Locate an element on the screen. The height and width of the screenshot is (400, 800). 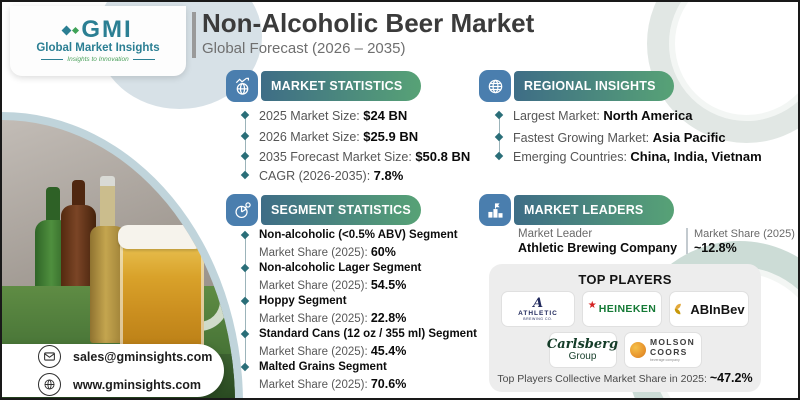
stat-item: 2025 Market Size: $24 BN is located at coordinates (333, 115).